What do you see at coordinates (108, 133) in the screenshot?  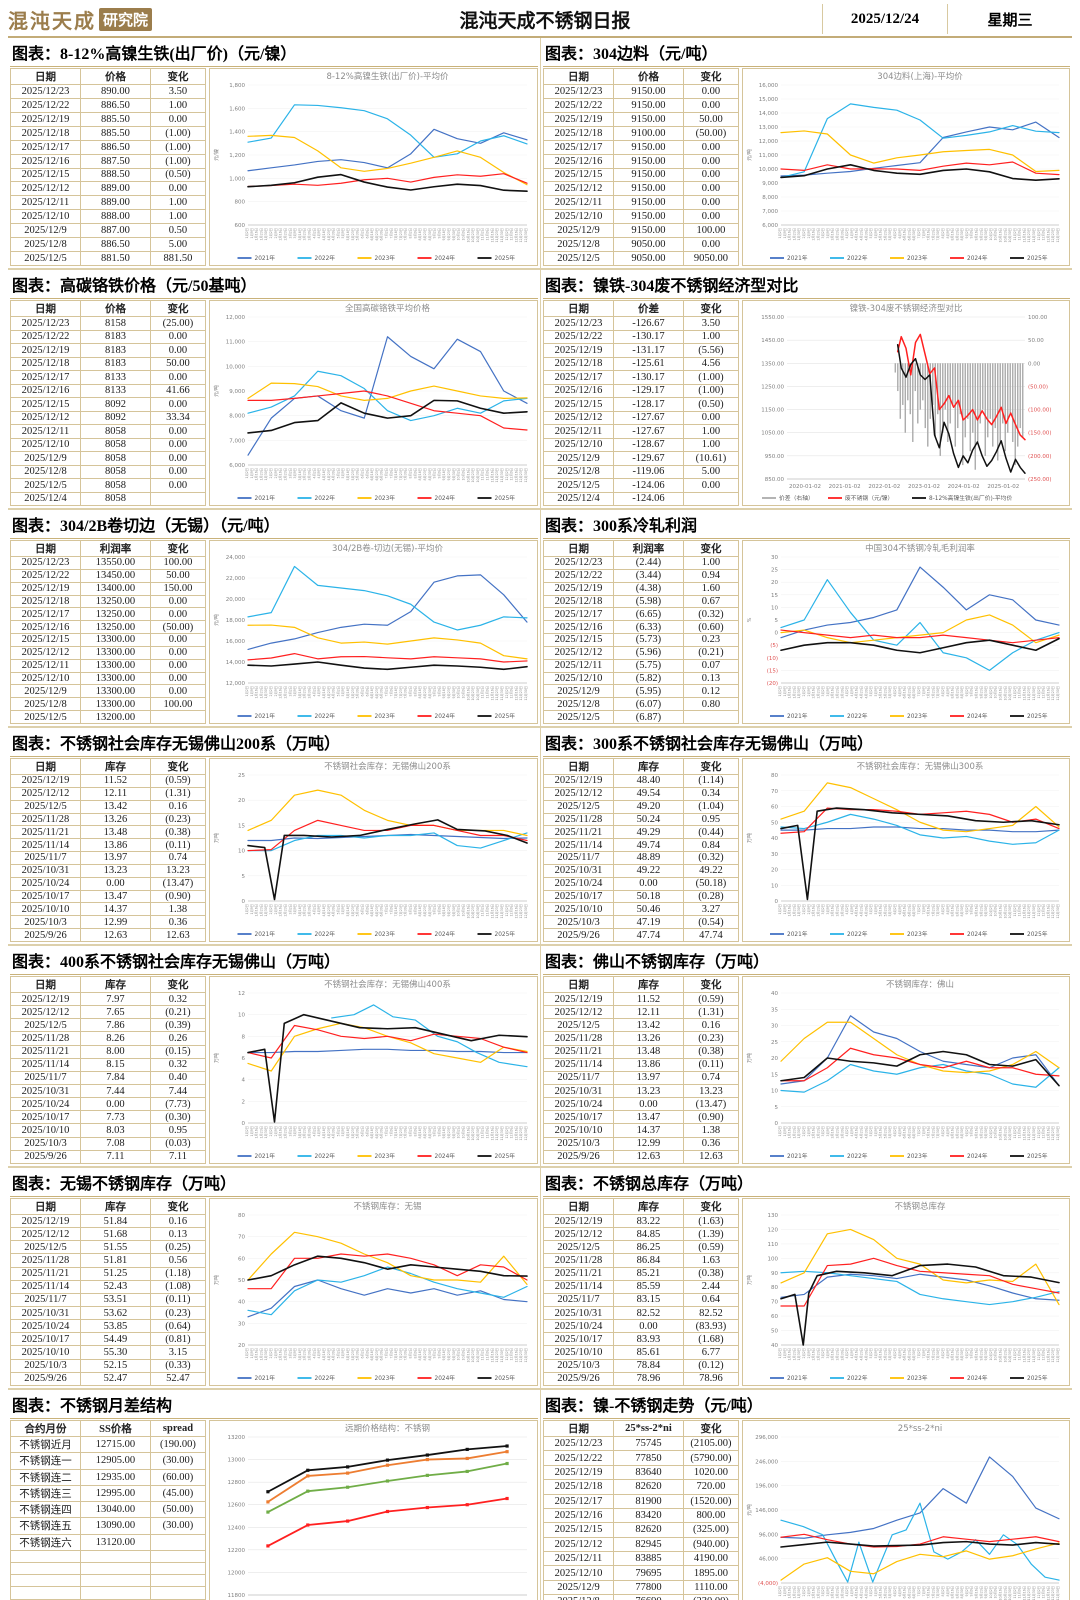 I see `table-row: 2025/12/18 885.50 (1.00)` at bounding box center [108, 133].